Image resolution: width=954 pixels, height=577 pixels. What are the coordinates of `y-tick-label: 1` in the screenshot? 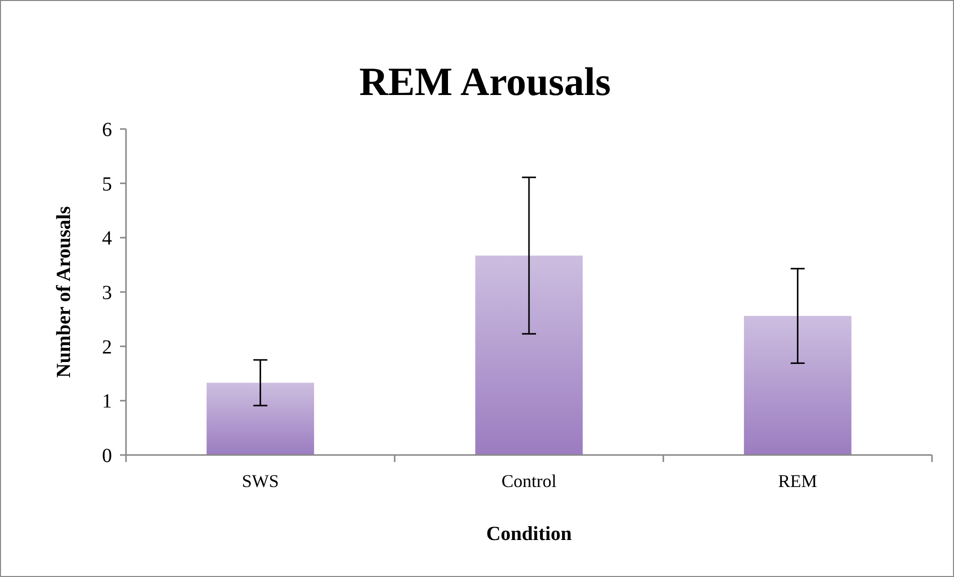 It's located at (107, 401).